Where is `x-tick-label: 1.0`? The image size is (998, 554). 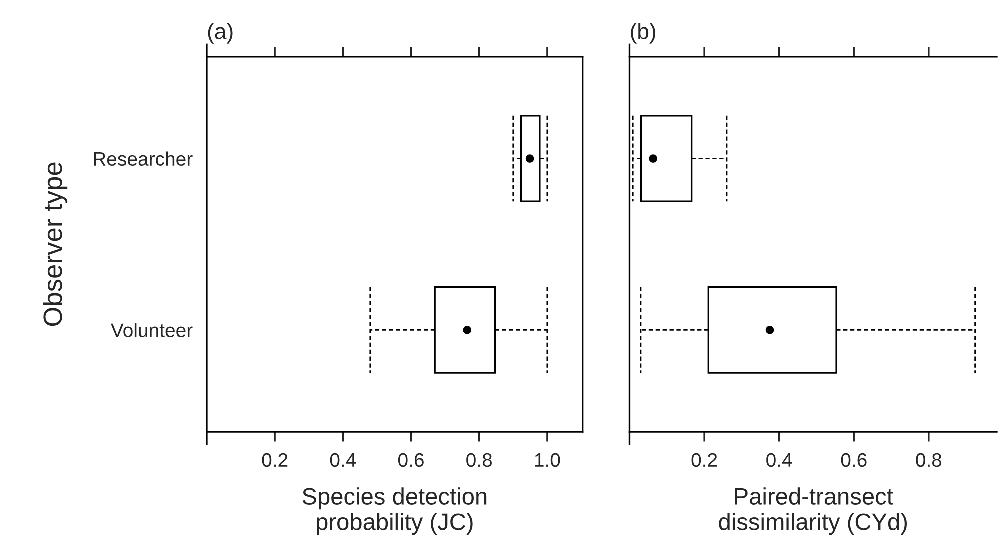 x-tick-label: 1.0 is located at coordinates (547, 460).